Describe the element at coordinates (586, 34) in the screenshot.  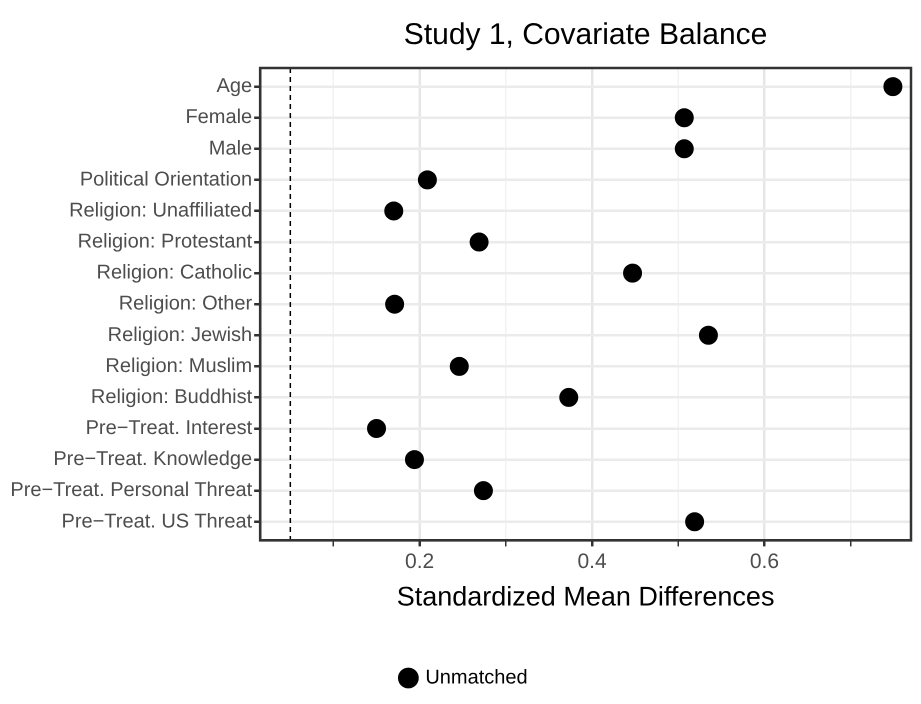
I see `chart-title: Study 1, Covariate Balance` at that location.